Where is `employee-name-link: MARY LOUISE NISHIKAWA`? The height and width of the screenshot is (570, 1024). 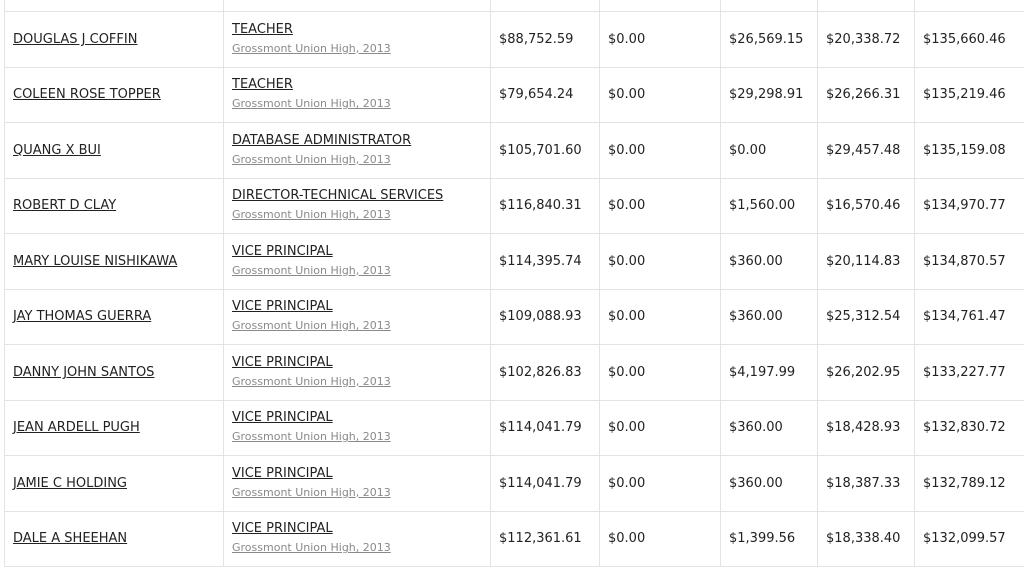
employee-name-link: MARY LOUISE NISHIKAWA is located at coordinates (95, 261).